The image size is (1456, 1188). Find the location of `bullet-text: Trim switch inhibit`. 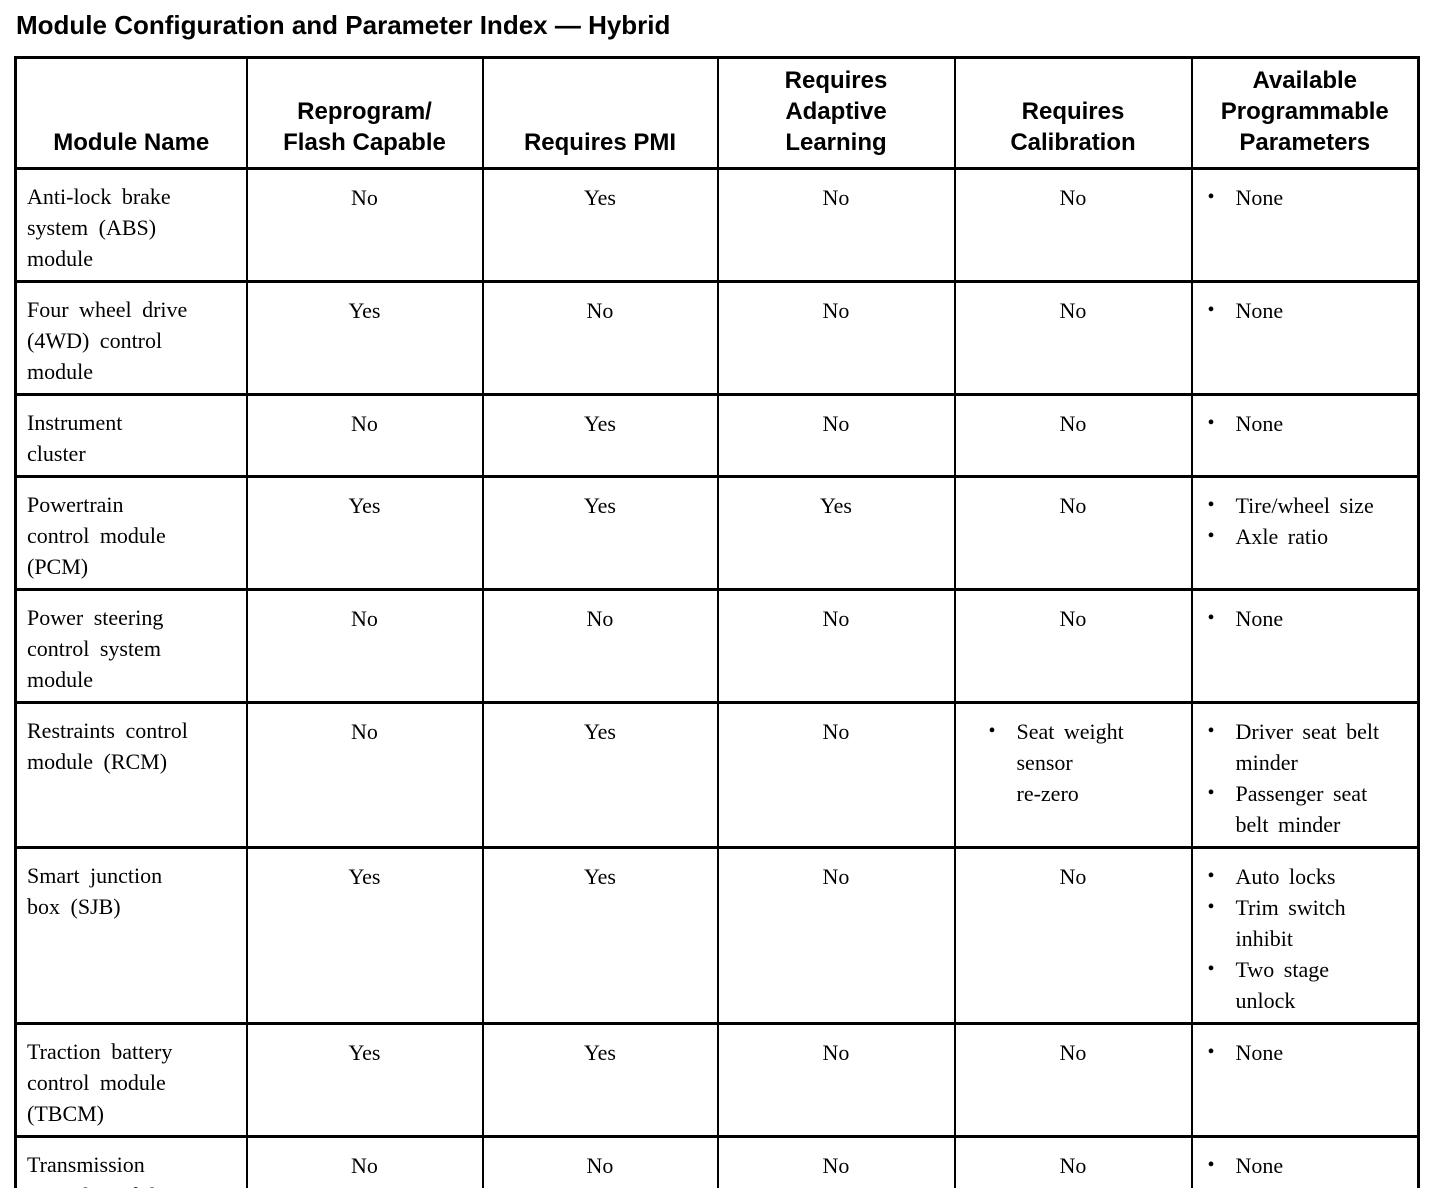

bullet-text: Trim switch inhibit is located at coordinates (1290, 923).